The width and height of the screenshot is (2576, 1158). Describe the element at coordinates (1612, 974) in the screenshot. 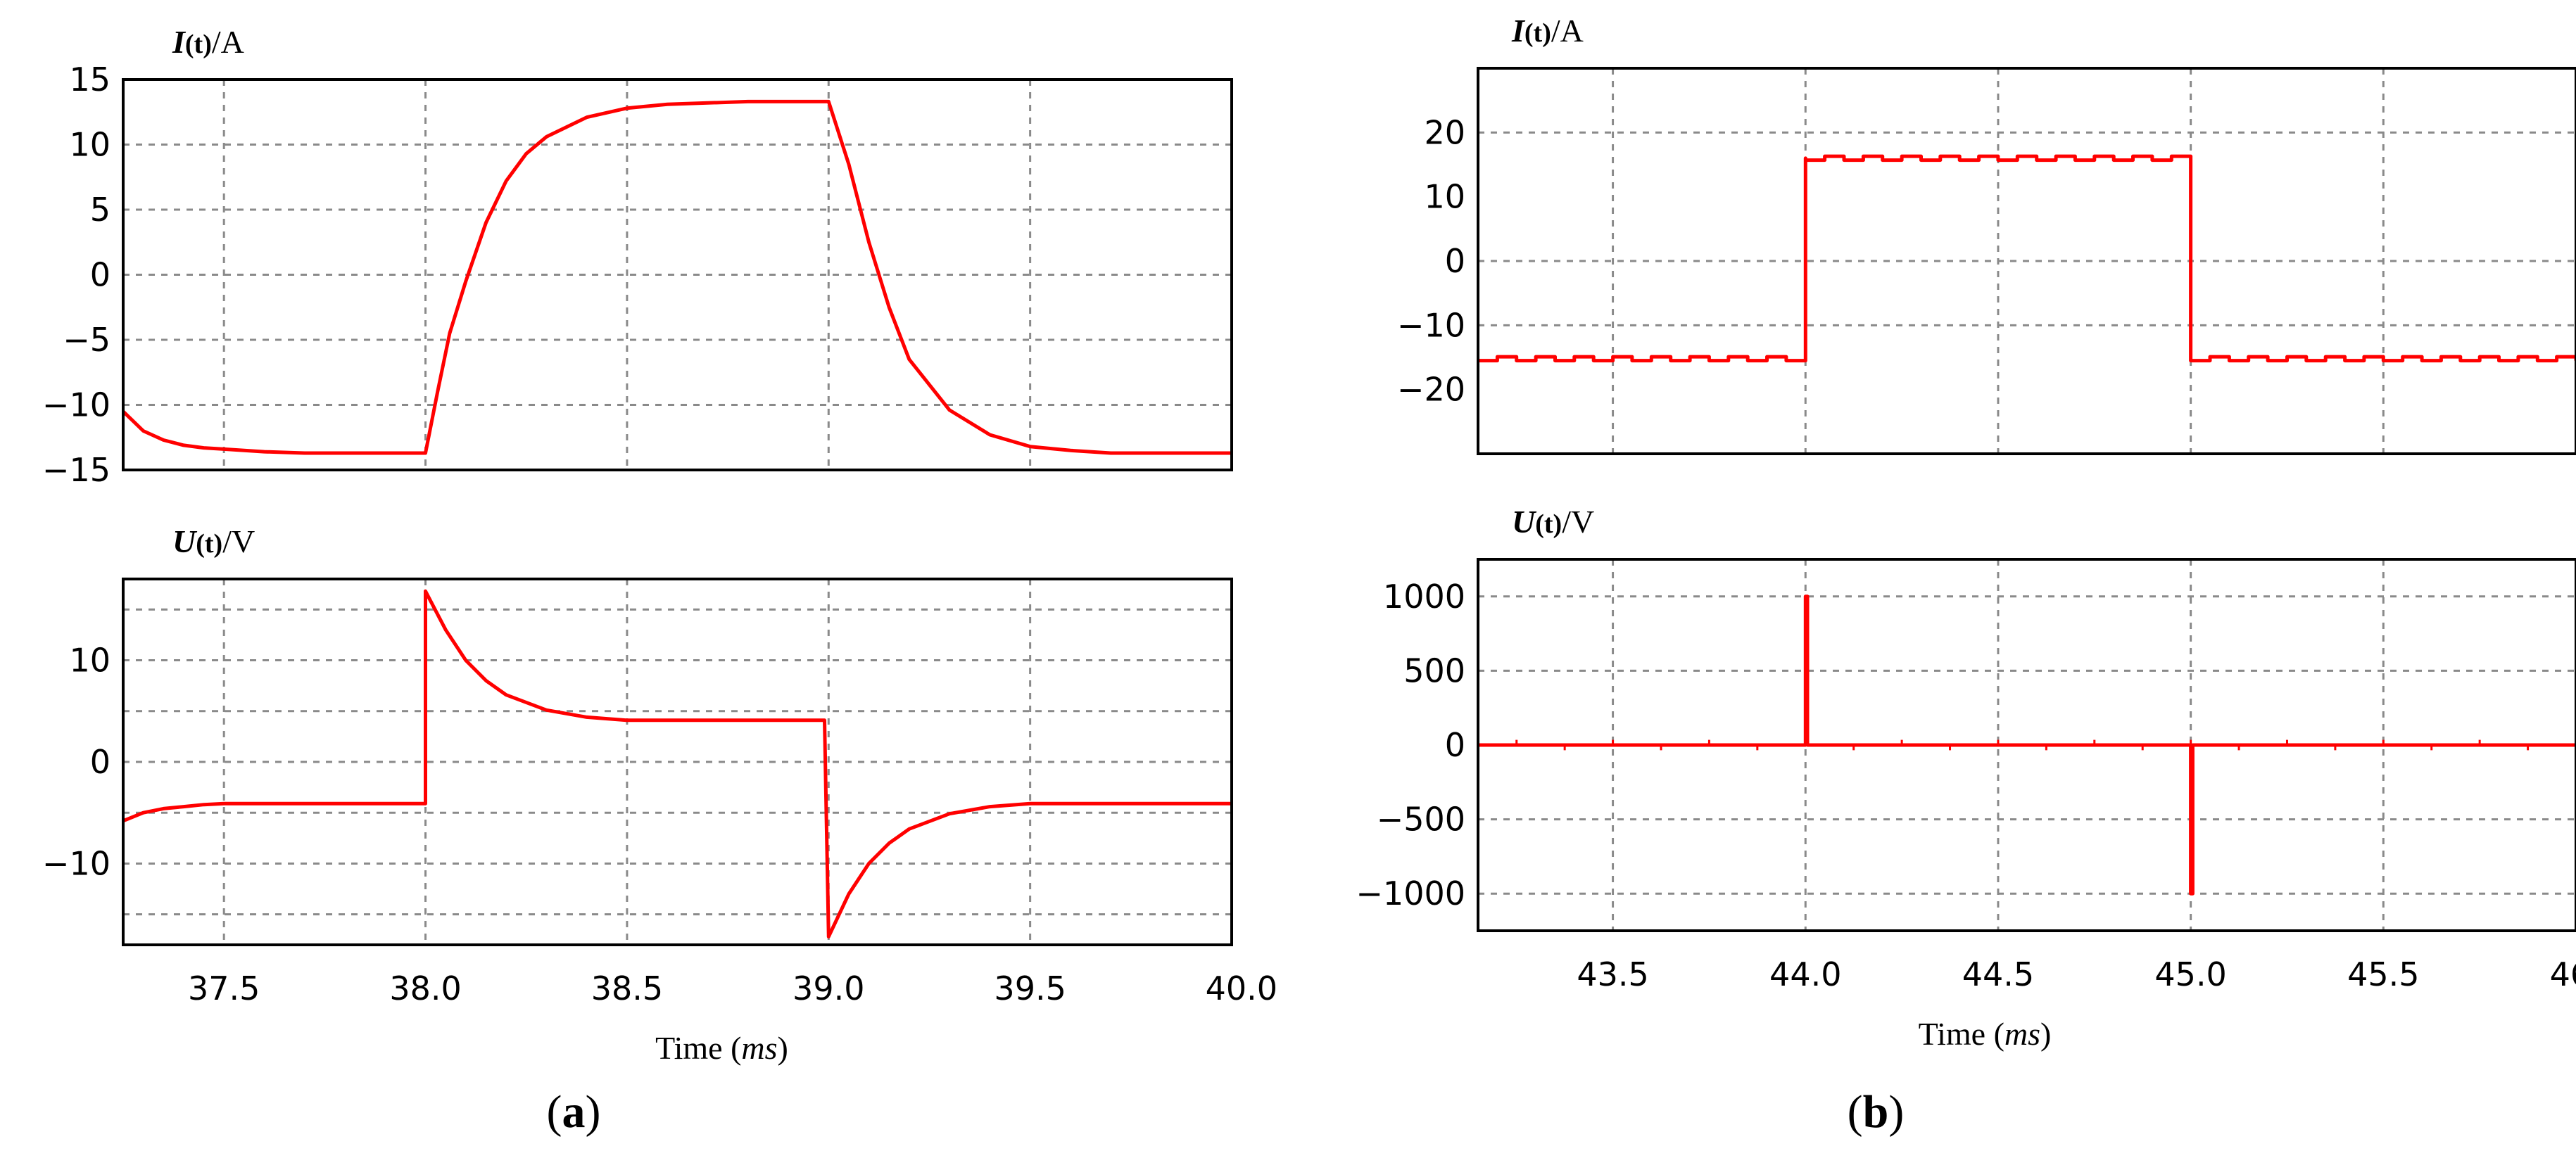

I see `x-tick-label: 43.5` at that location.